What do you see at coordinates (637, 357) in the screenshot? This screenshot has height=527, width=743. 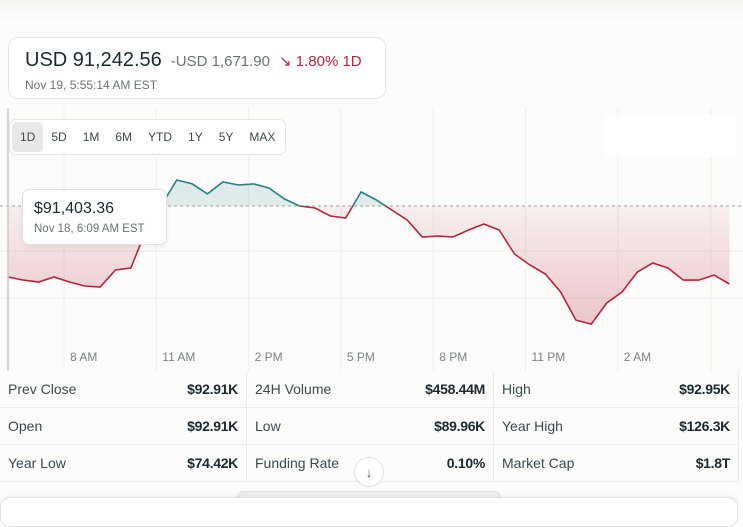 I see `x-tick-label: 2 AM` at bounding box center [637, 357].